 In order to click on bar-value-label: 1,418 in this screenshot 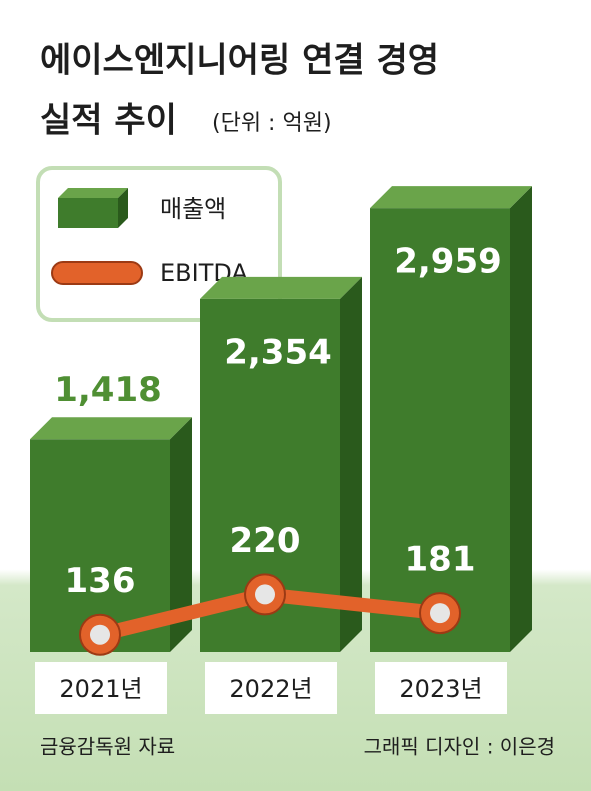, I will do `click(108, 390)`.